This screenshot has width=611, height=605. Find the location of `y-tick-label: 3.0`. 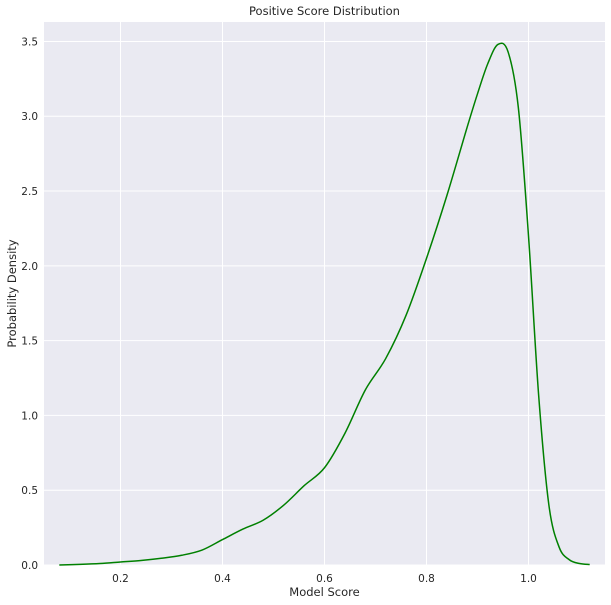

y-tick-label: 3.0 is located at coordinates (29, 117).